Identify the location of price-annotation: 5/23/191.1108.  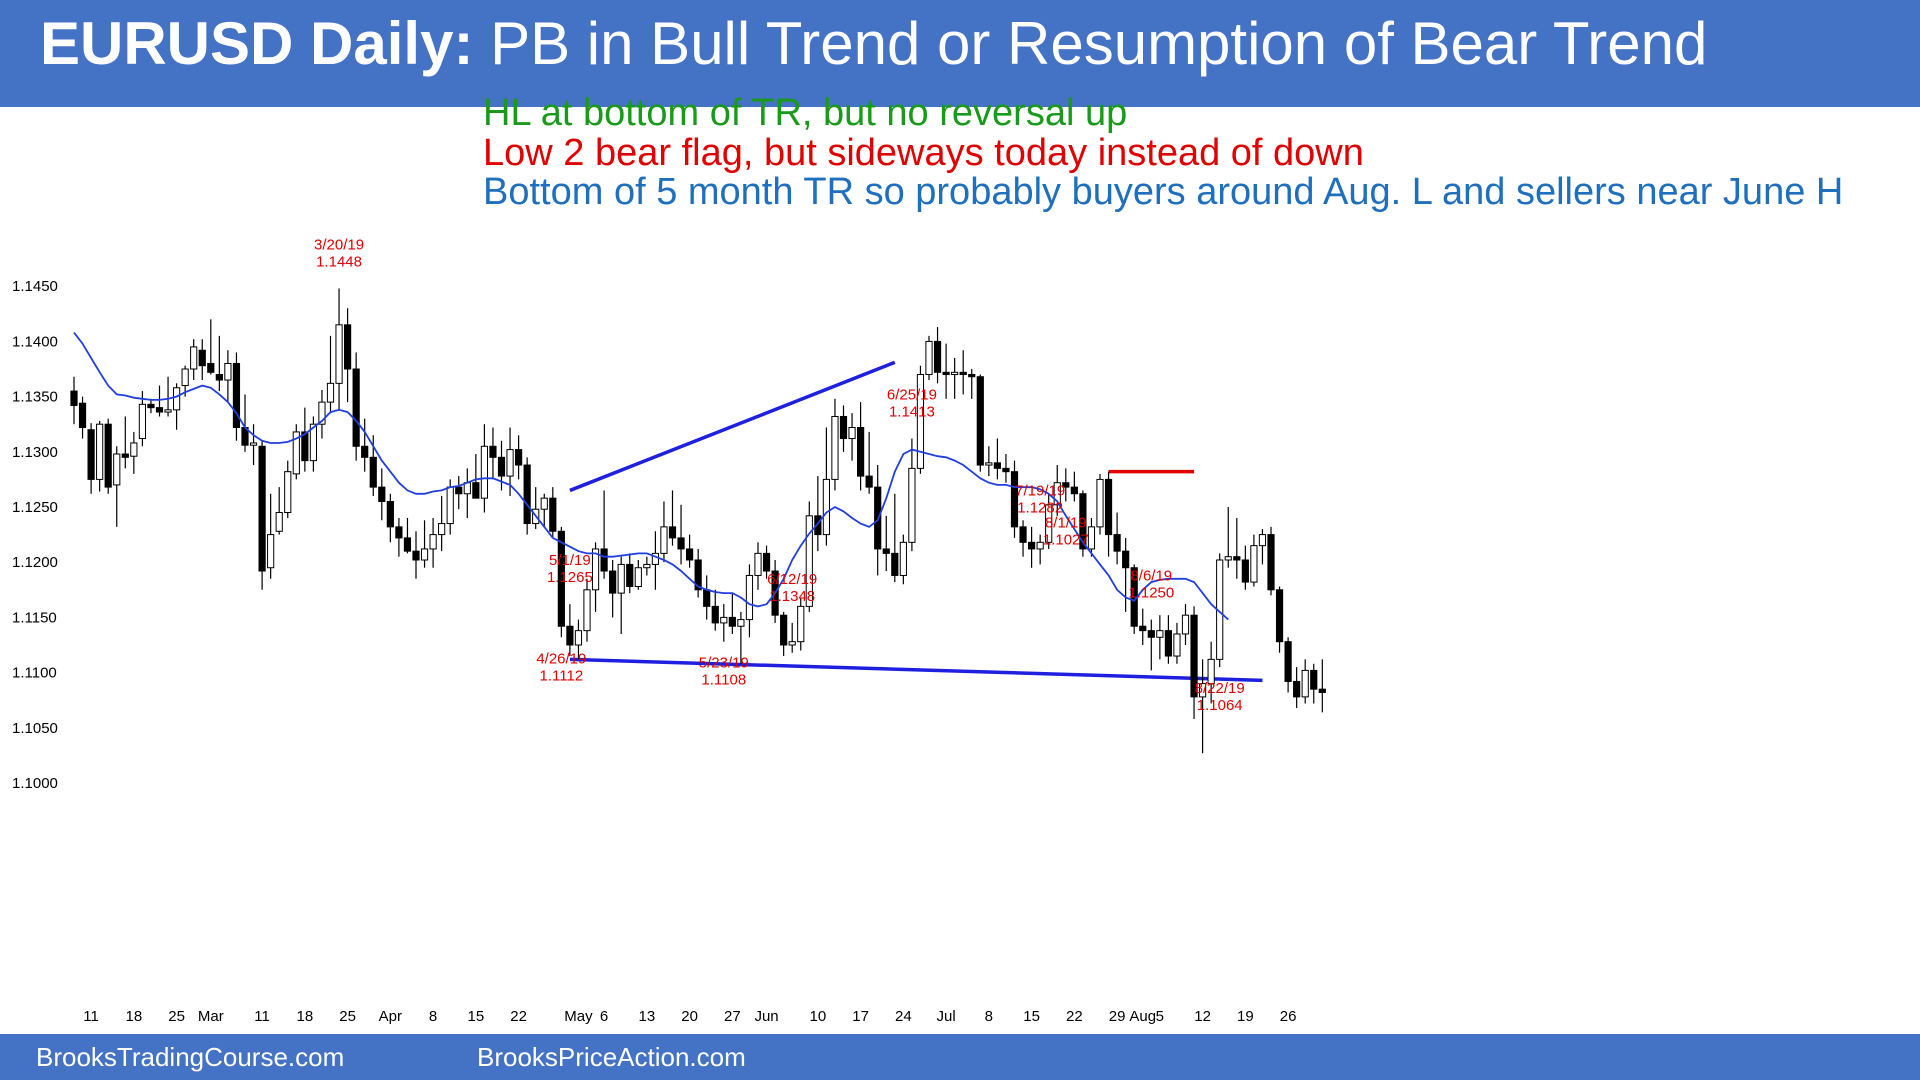
(724, 672).